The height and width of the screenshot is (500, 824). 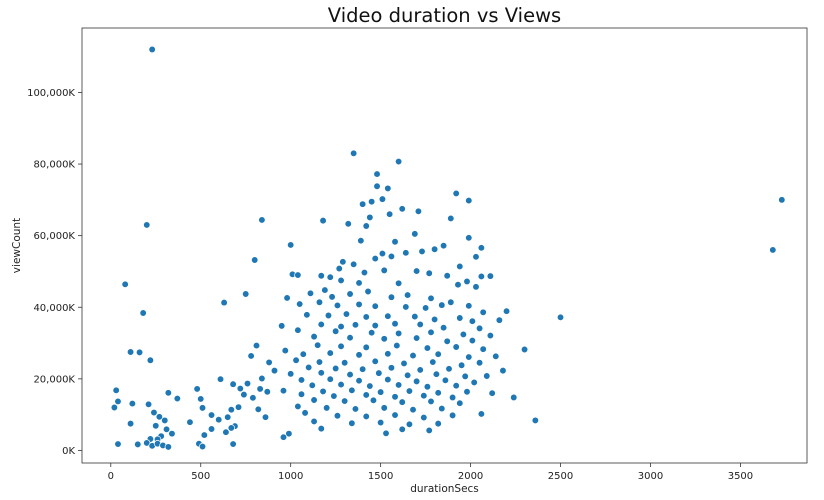 What do you see at coordinates (290, 476) in the screenshot?
I see `x-tick-label: 1000` at bounding box center [290, 476].